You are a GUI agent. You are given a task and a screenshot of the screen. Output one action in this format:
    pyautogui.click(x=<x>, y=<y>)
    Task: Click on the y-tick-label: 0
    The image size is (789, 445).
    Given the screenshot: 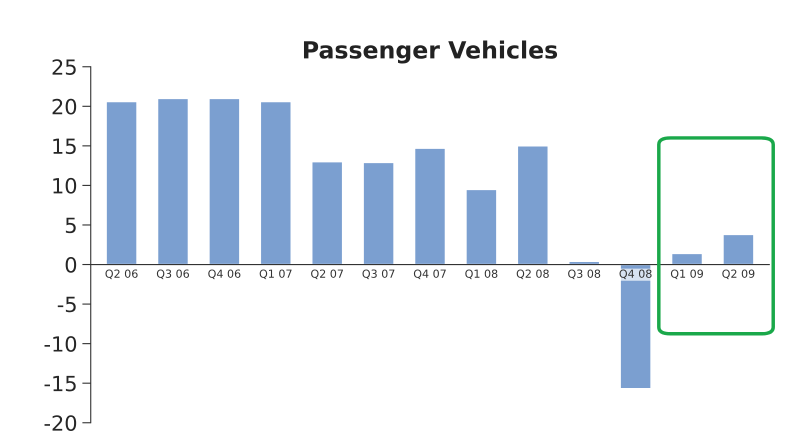 What is the action you would take?
    pyautogui.click(x=71, y=264)
    